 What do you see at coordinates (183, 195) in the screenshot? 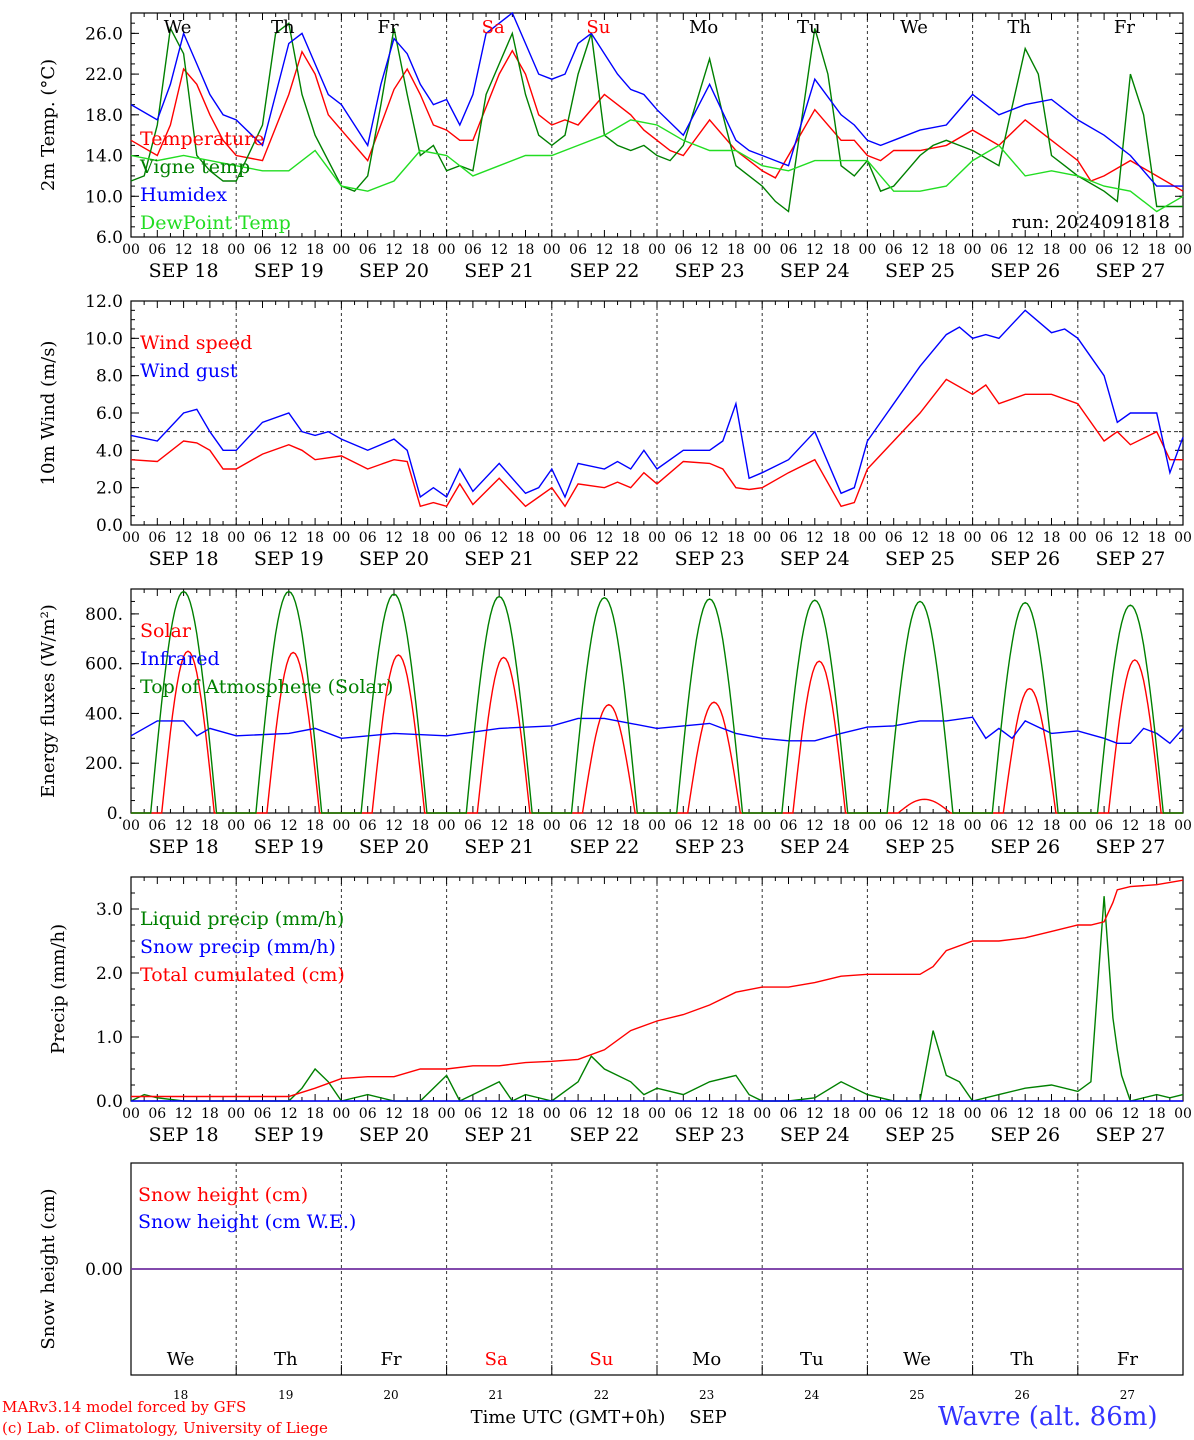
I see `legend-entry: Humidex` at bounding box center [183, 195].